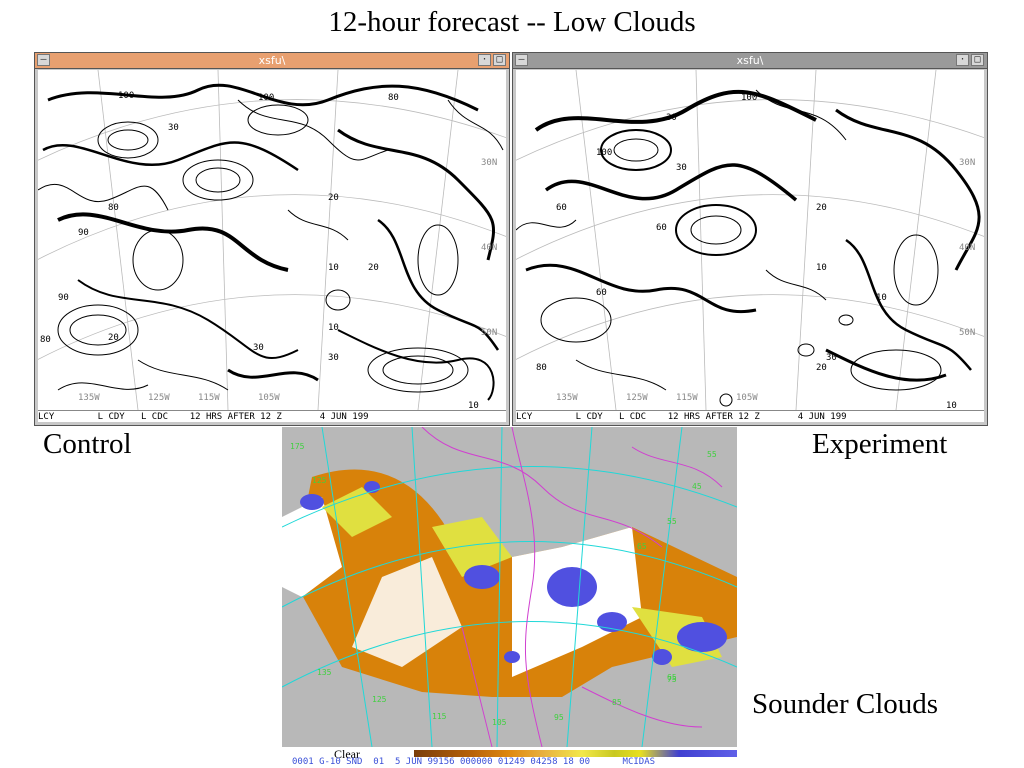  I want to click on grid-label: 75, so click(672, 679).